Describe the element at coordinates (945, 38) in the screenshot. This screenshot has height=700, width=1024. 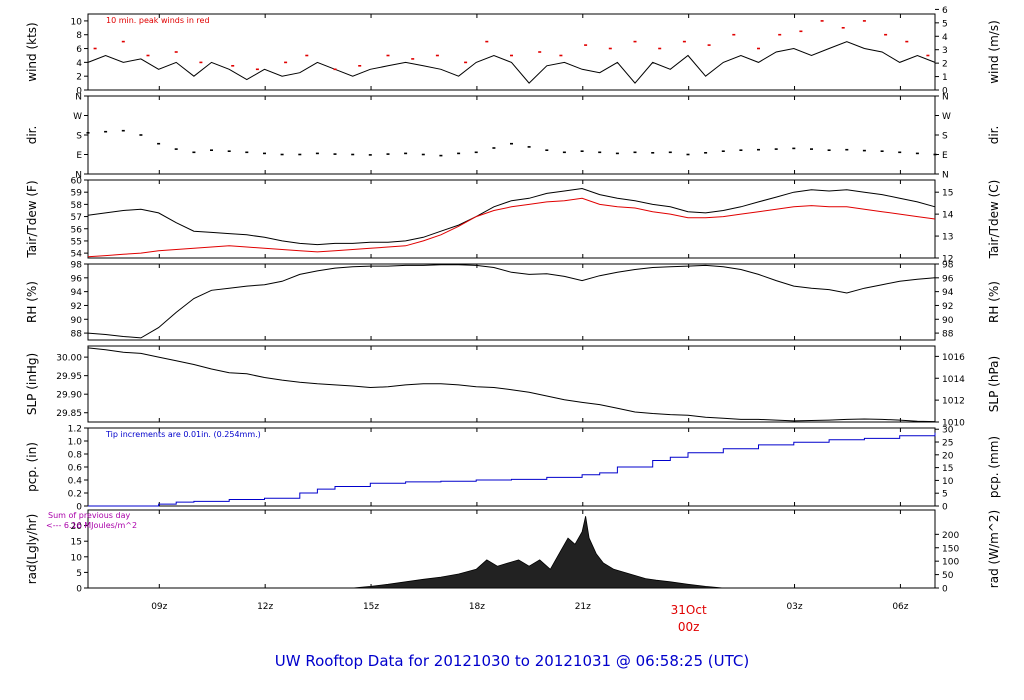
I see `right-tick-label: 4` at that location.